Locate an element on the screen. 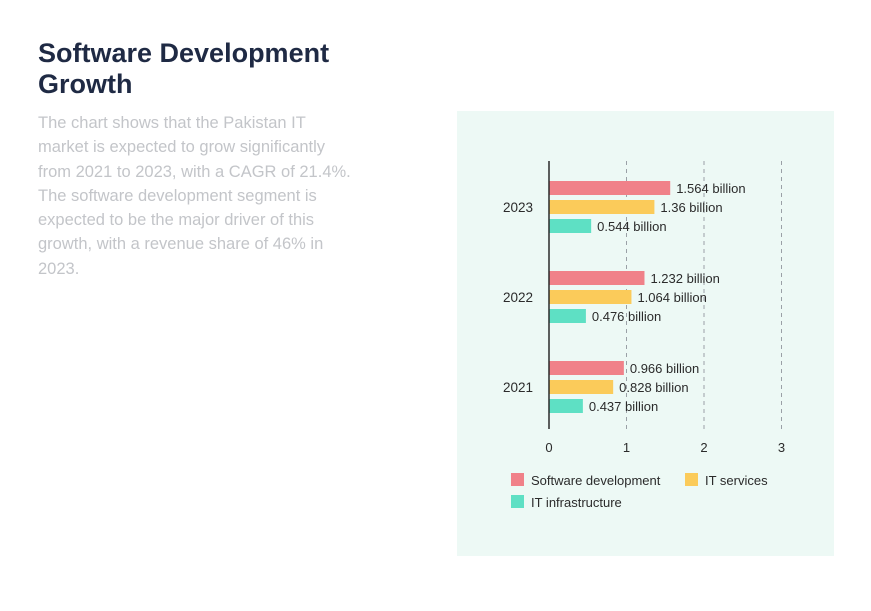 The height and width of the screenshot is (611, 871). category-label-2023: 2023 is located at coordinates (518, 207).